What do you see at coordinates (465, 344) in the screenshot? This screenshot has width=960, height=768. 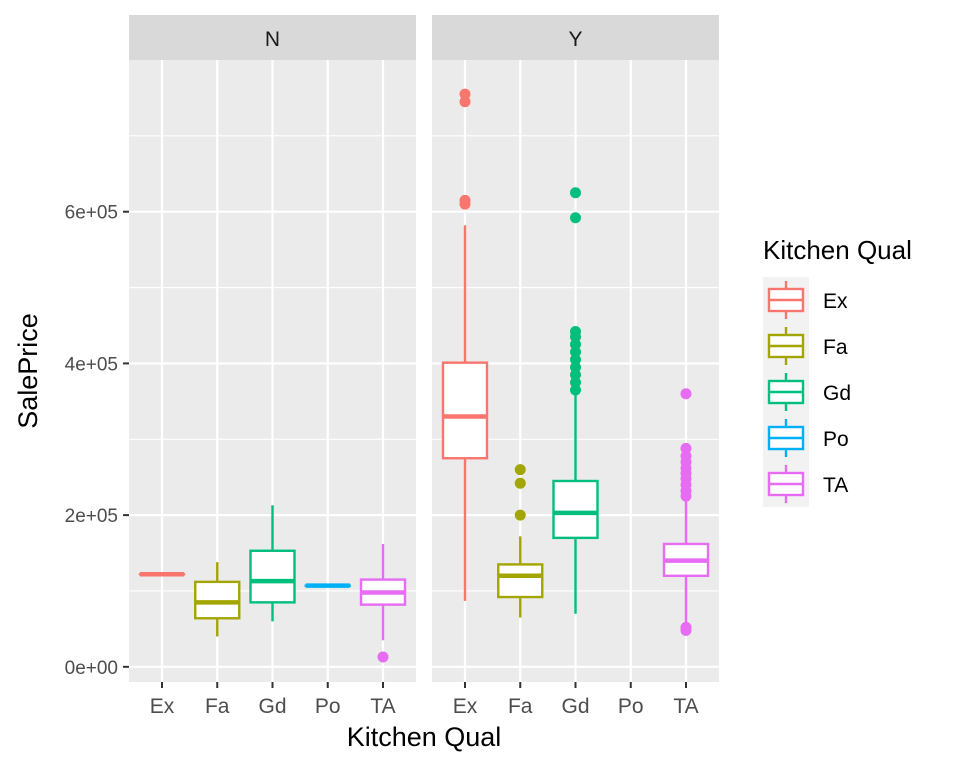 I see `box-y-ex` at bounding box center [465, 344].